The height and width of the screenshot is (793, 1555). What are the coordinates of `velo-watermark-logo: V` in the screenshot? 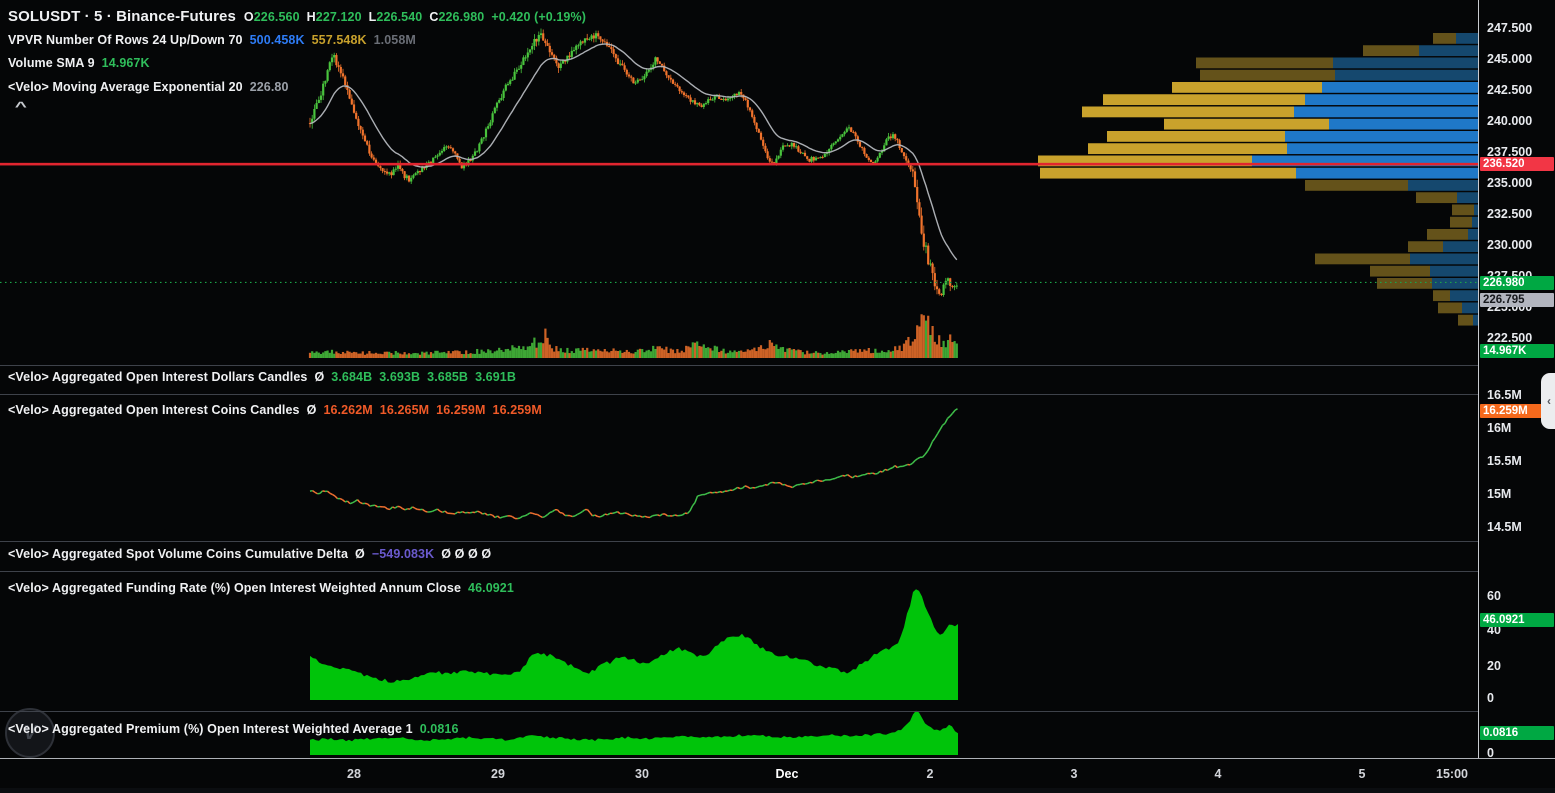 It's located at (30, 733).